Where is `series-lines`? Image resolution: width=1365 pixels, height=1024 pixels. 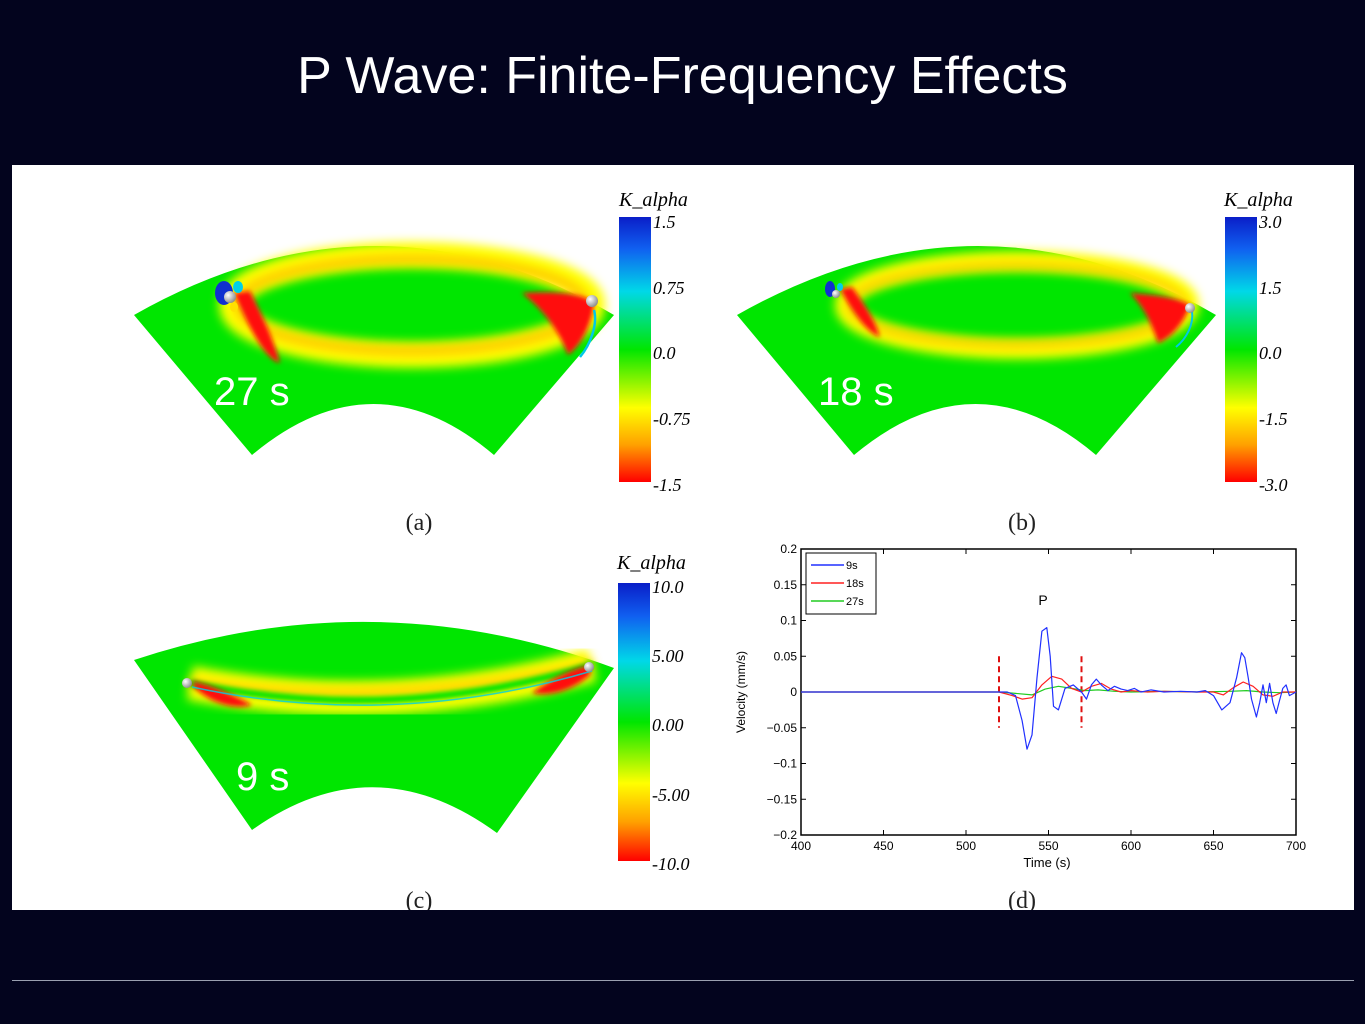 series-lines is located at coordinates (1049, 688).